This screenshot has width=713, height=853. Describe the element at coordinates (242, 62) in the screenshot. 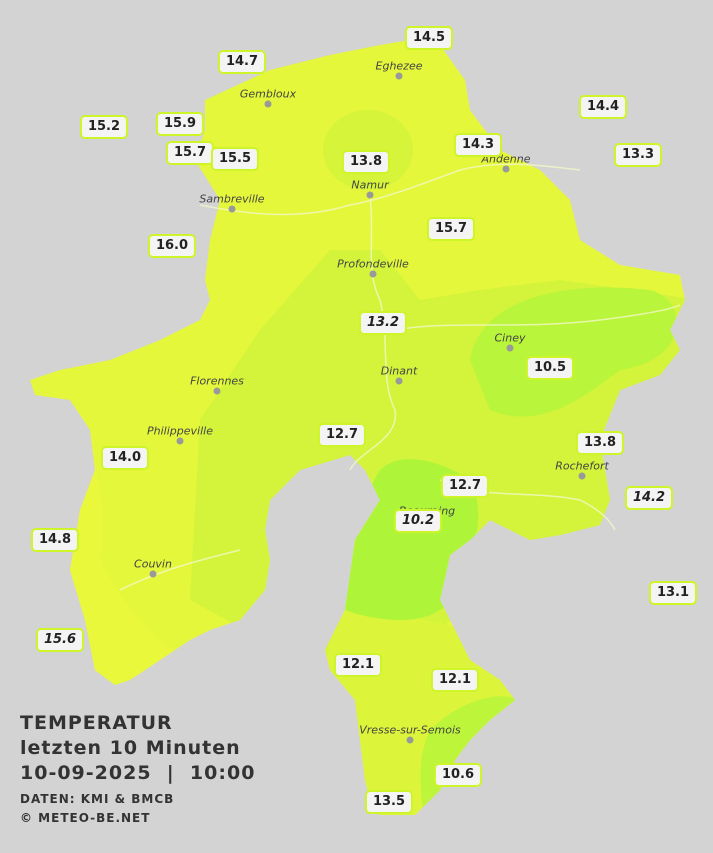

I see `station-temperature: 14.7` at that location.